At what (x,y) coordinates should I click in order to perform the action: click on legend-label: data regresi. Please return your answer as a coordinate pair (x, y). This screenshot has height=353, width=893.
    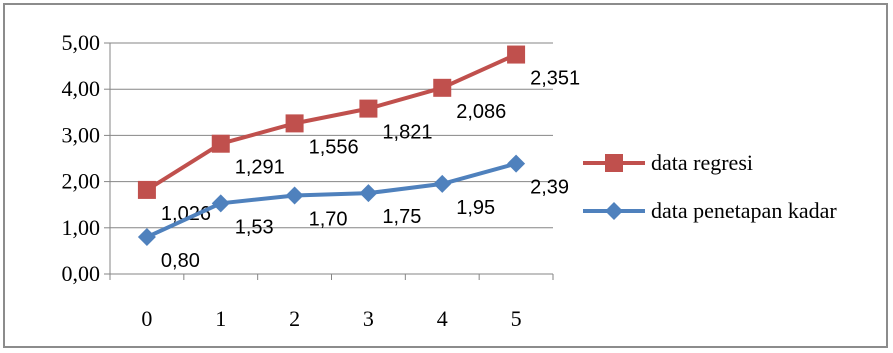
    Looking at the image, I should click on (702, 162).